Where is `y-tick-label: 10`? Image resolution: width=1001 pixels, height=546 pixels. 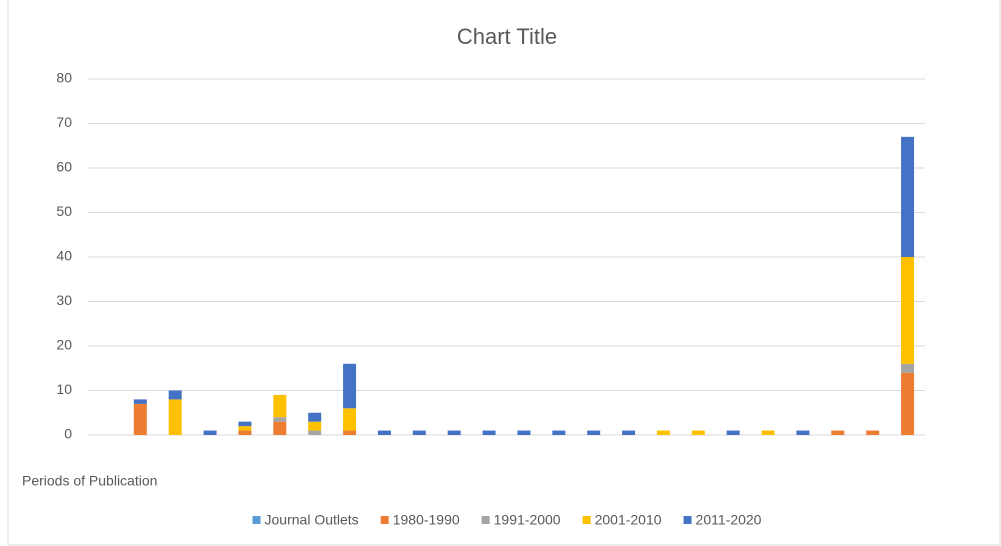
y-tick-label: 10 is located at coordinates (64, 389).